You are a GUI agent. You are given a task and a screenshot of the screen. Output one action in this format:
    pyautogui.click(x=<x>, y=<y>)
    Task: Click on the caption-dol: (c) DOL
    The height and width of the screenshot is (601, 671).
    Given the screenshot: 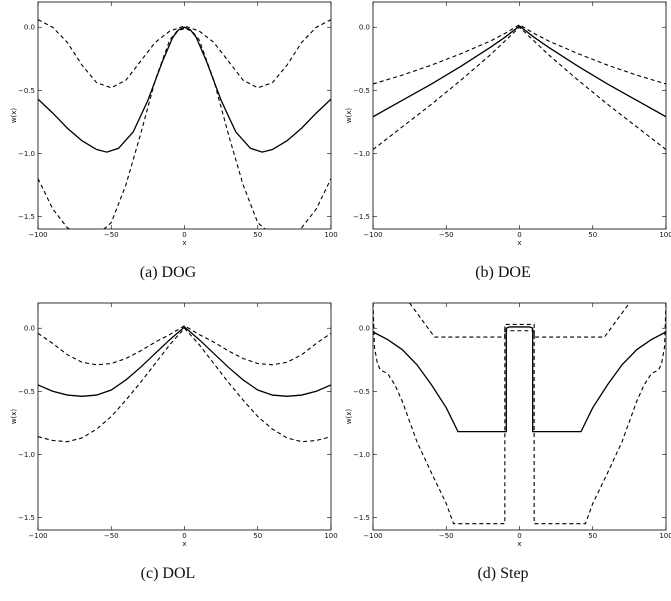 What is the action you would take?
    pyautogui.click(x=168, y=573)
    